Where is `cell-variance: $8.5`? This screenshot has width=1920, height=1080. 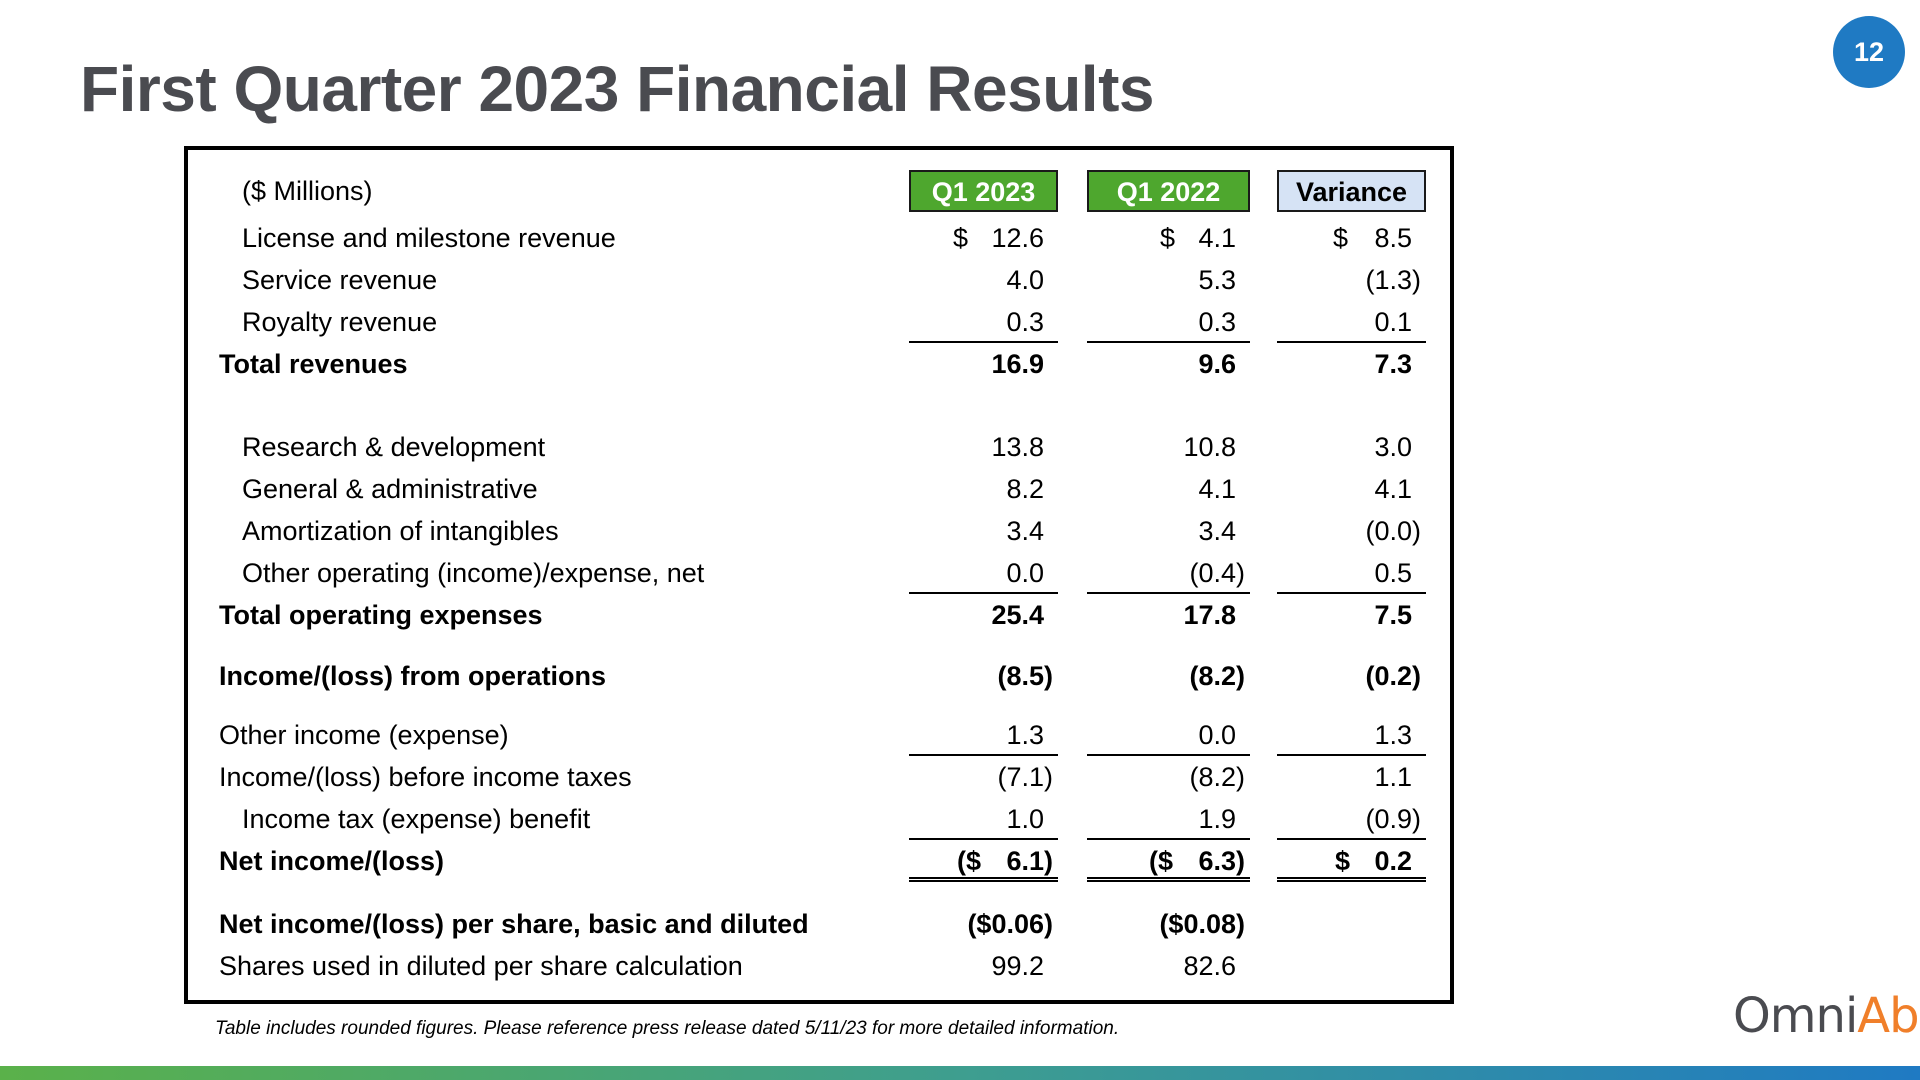
cell-variance: $8.5 is located at coordinates (1351, 238).